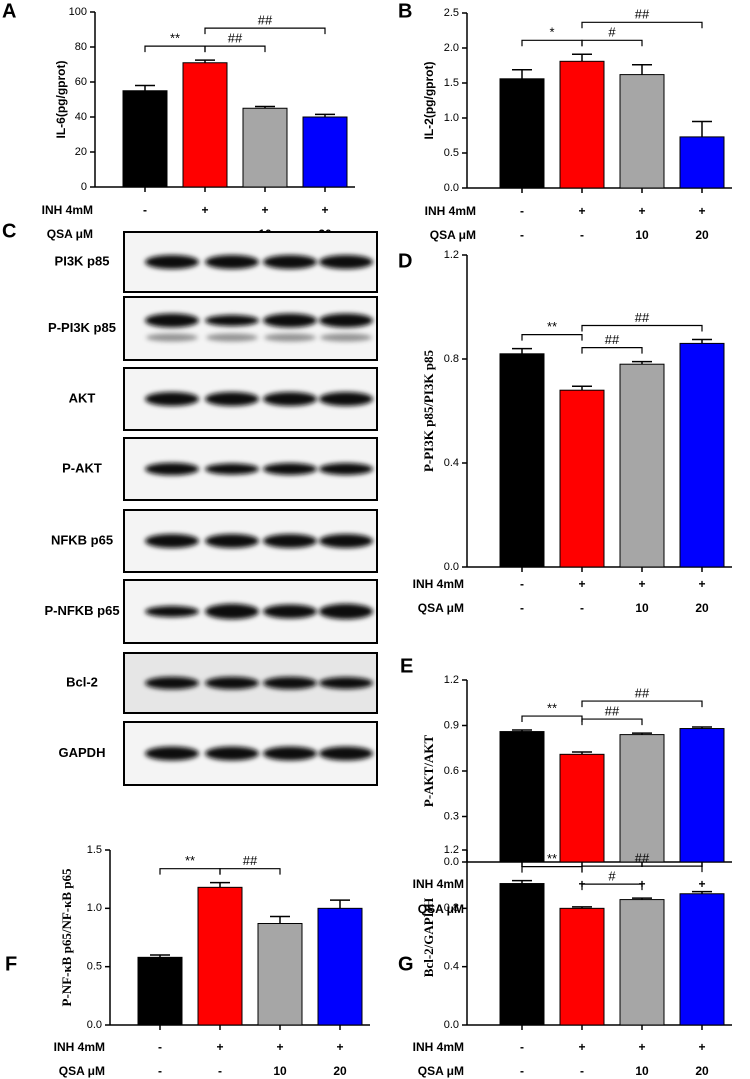 This screenshot has width=750, height=1079. What do you see at coordinates (428, 937) in the screenshot?
I see `y-axis-label: Bcl-2/GAPDH` at bounding box center [428, 937].